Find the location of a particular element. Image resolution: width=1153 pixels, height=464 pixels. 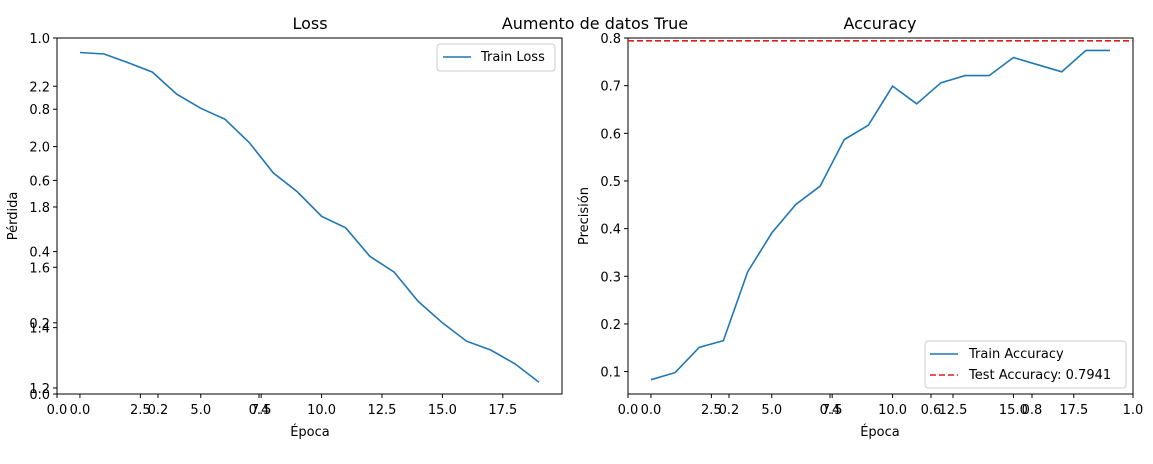

accuracy-y-ticks: 0.1 0.2 0.3 0.4 0.5 0.6 0.7 0.8 is located at coordinates (614, 206).